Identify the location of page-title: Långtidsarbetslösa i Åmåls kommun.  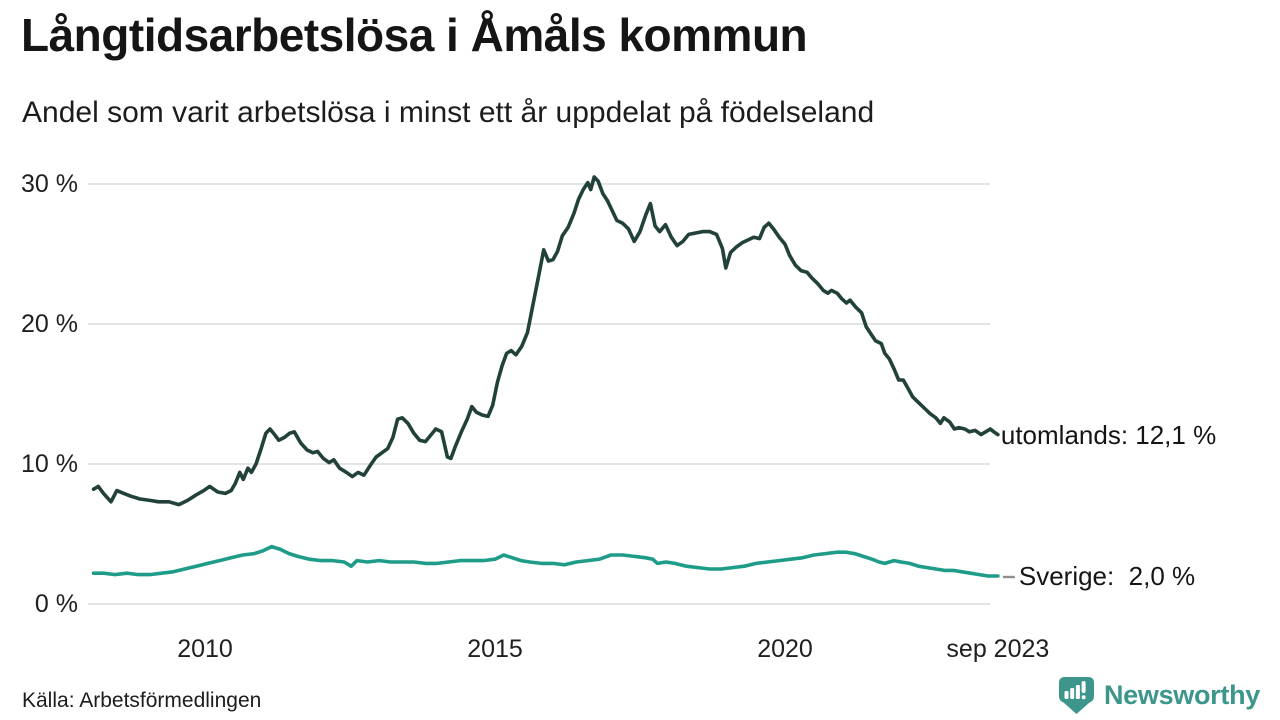
(414, 35).